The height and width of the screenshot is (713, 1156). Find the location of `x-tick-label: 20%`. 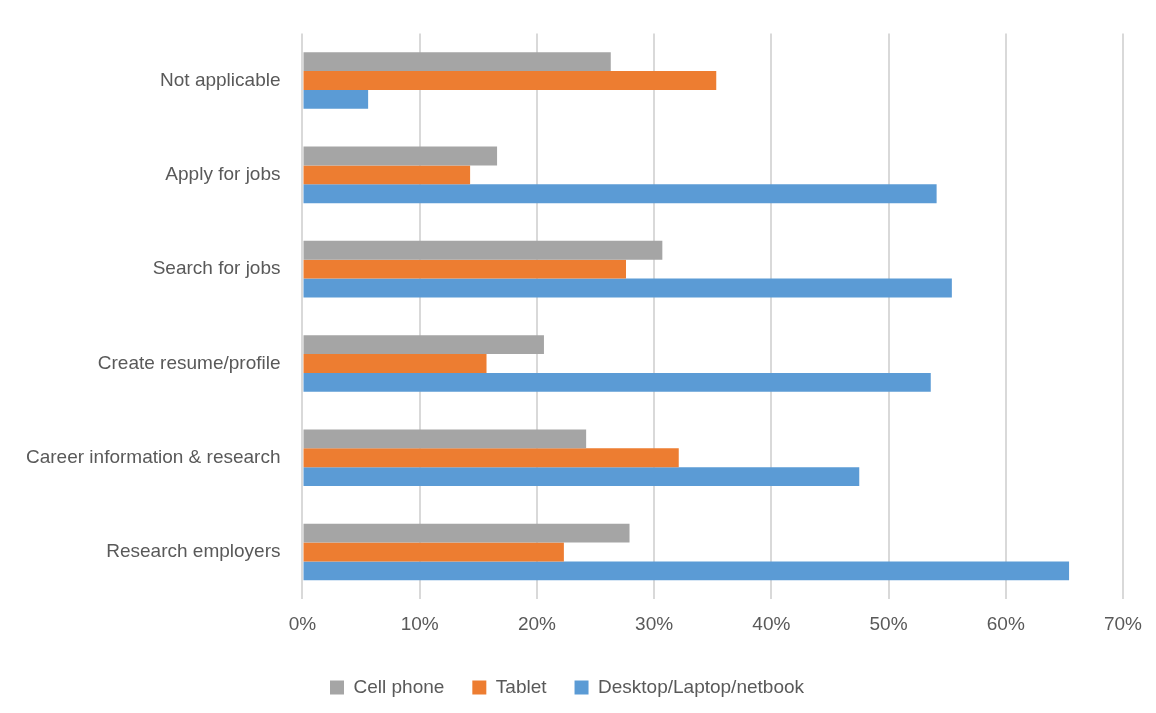

x-tick-label: 20% is located at coordinates (537, 623).